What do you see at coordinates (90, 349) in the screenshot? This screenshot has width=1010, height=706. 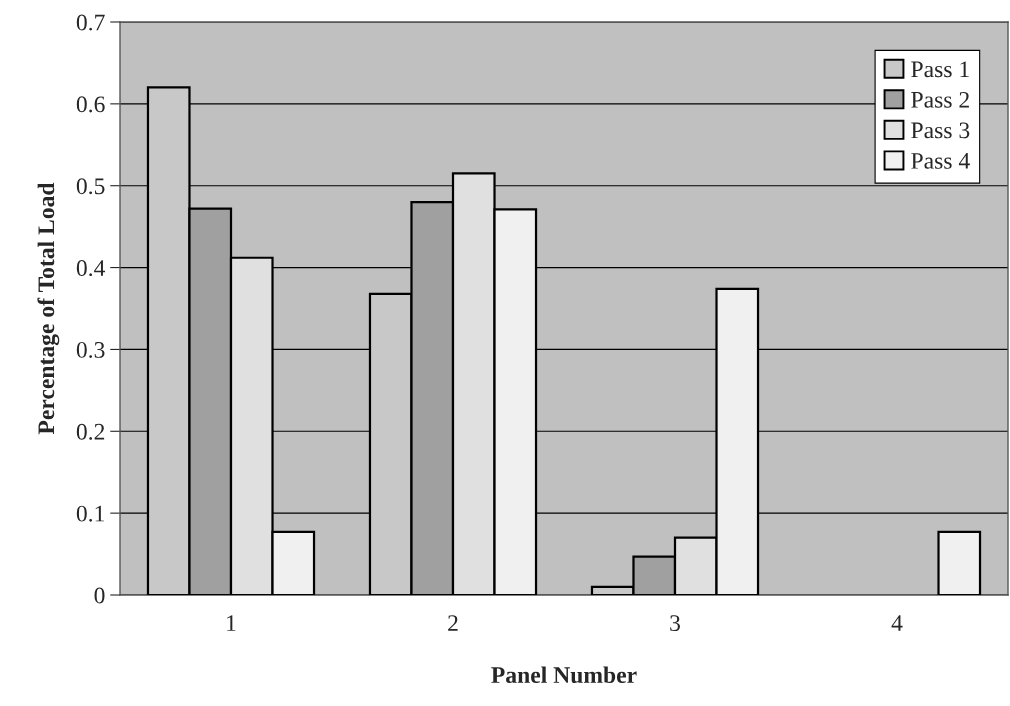 I see `y-tick-label: 0.3` at bounding box center [90, 349].